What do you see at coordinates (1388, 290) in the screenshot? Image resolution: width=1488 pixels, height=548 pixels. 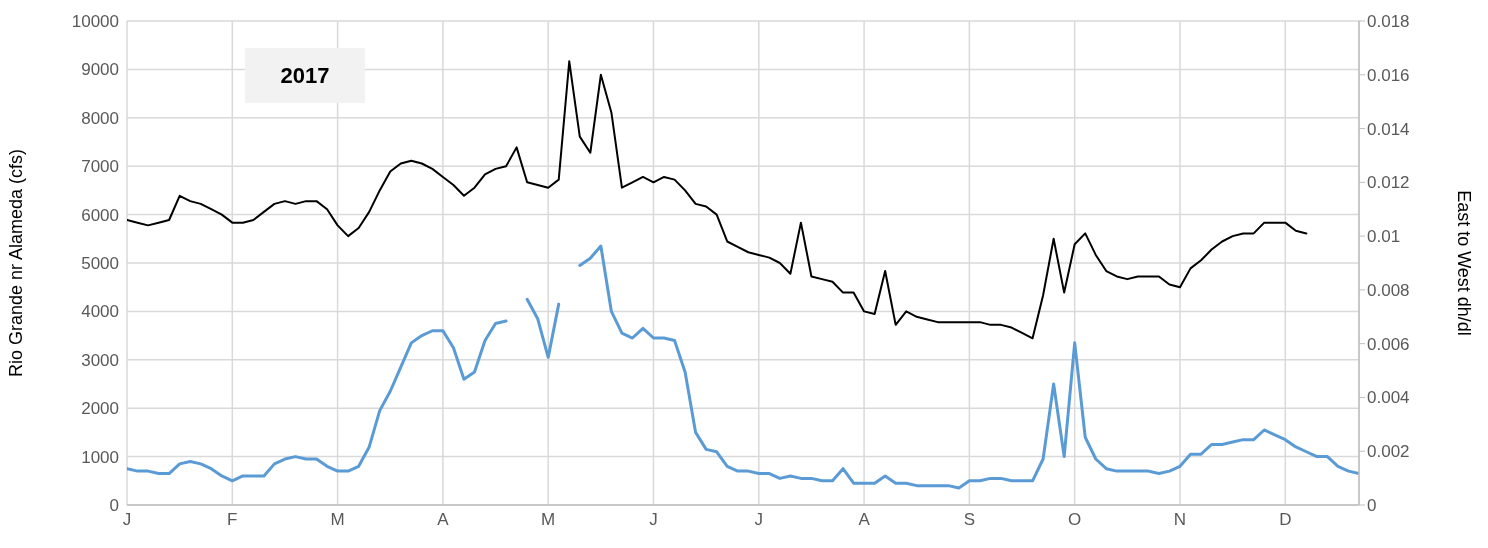 I see `y2-tick-label: 0.008` at bounding box center [1388, 290].